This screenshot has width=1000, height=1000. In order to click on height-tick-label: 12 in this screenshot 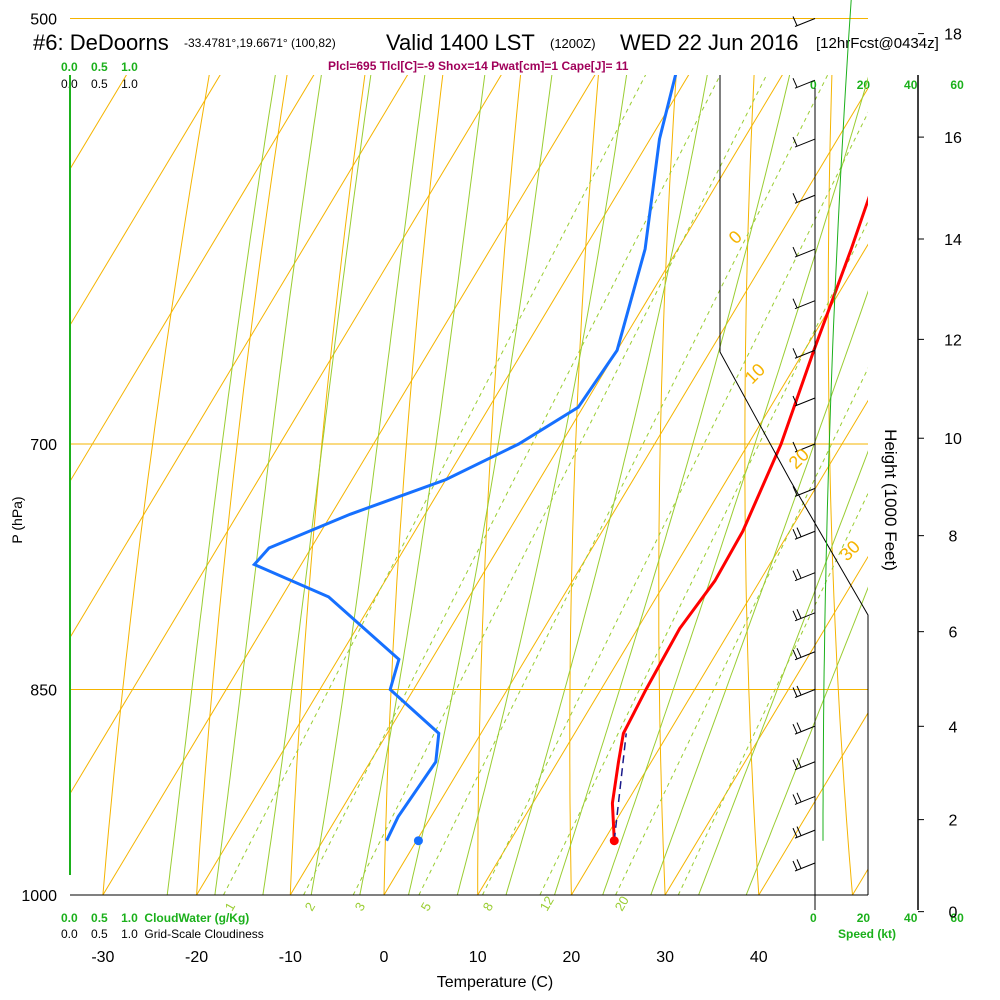, I will do `click(953, 340)`.